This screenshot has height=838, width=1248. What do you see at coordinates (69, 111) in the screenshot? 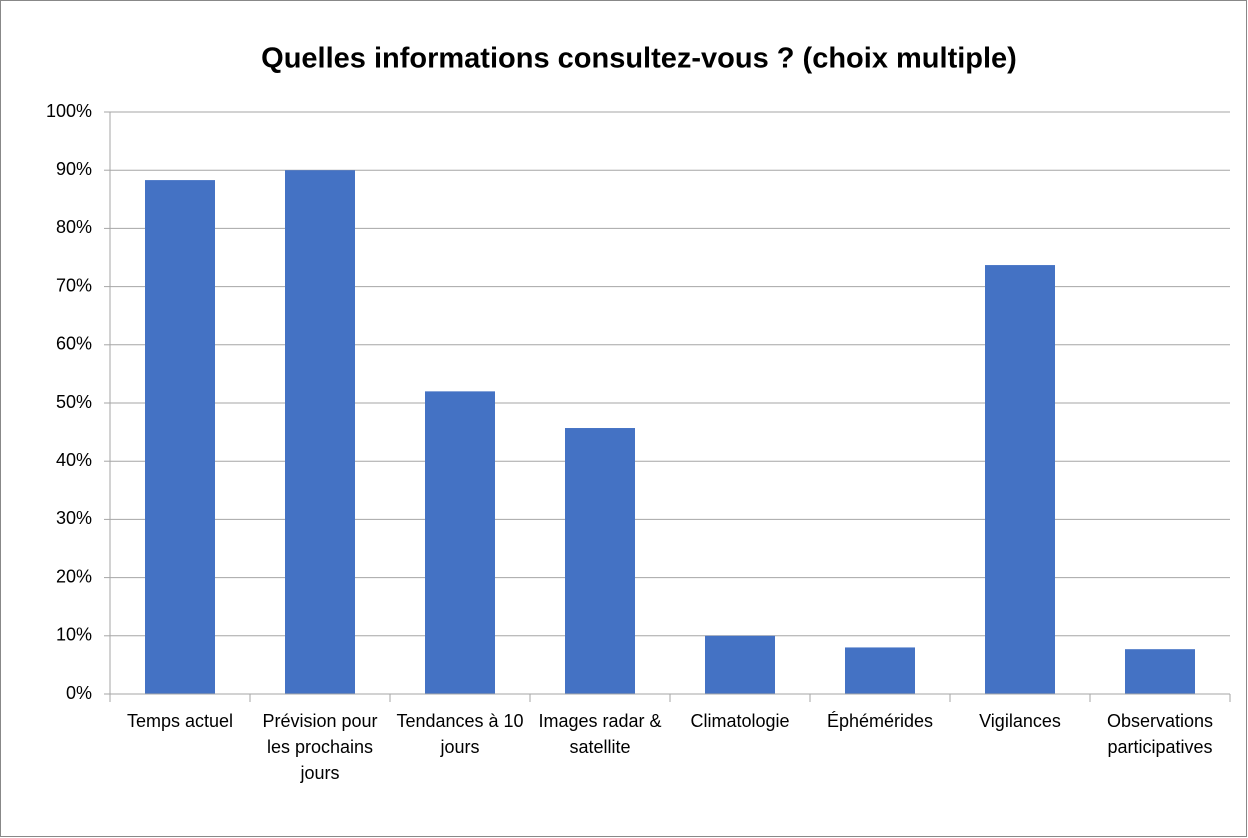
I see `y-tick-label: 100%` at bounding box center [69, 111].